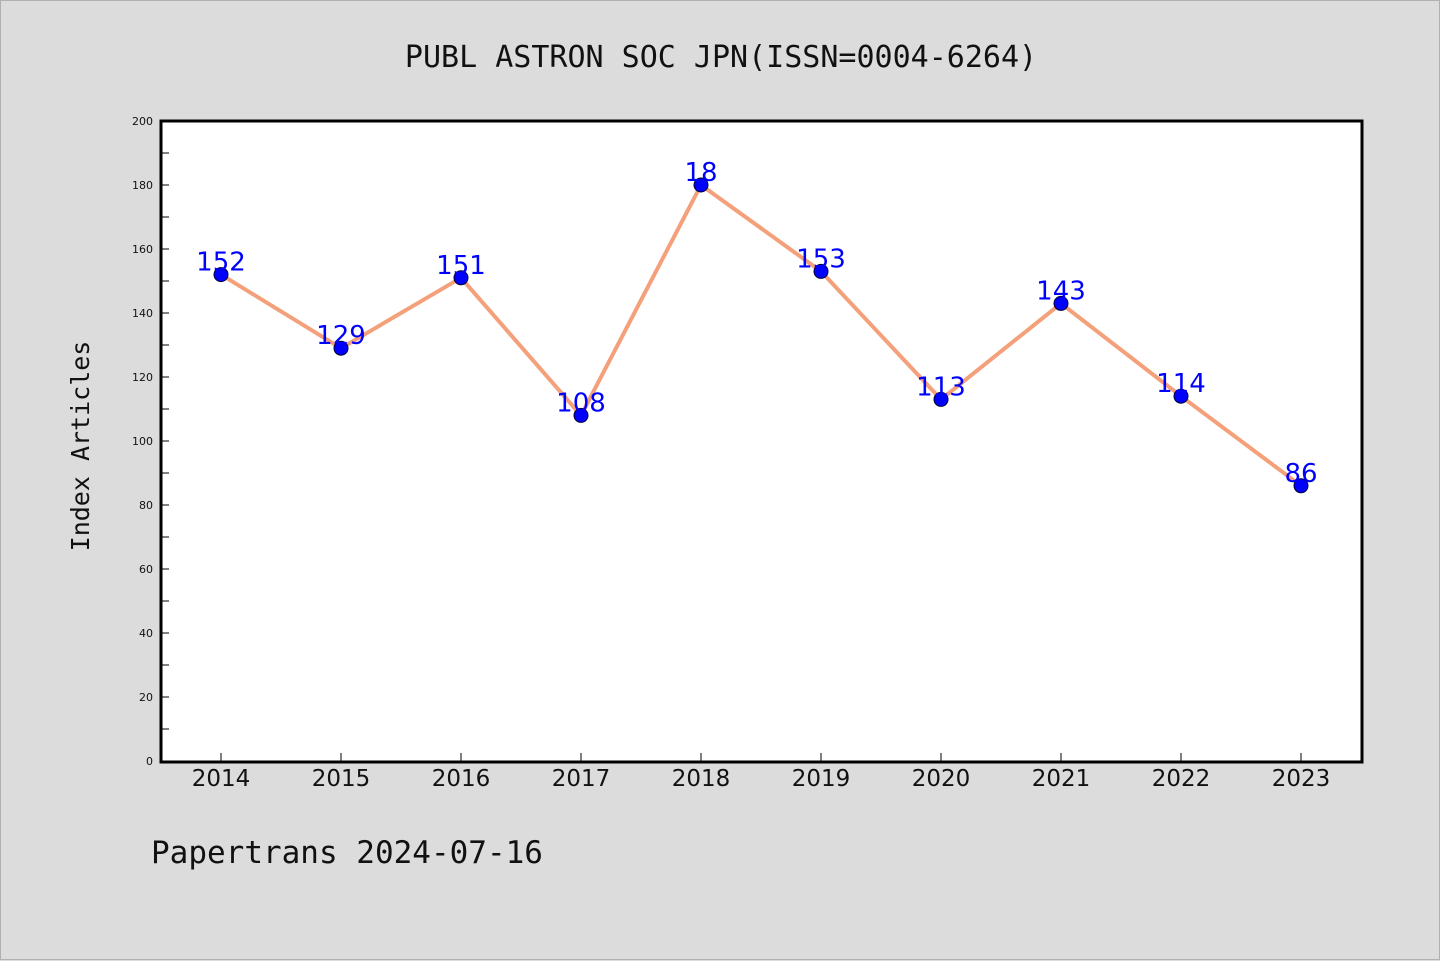 The image size is (1440, 961). I want to click on x-tick-label: 2020, so click(941, 779).